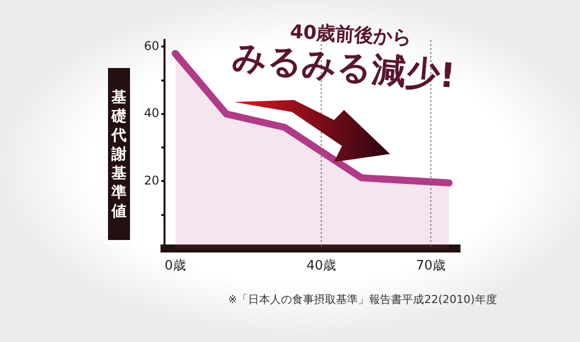 The height and width of the screenshot is (342, 580). What do you see at coordinates (321, 266) in the screenshot?
I see `x-tick-label: 40歳` at bounding box center [321, 266].